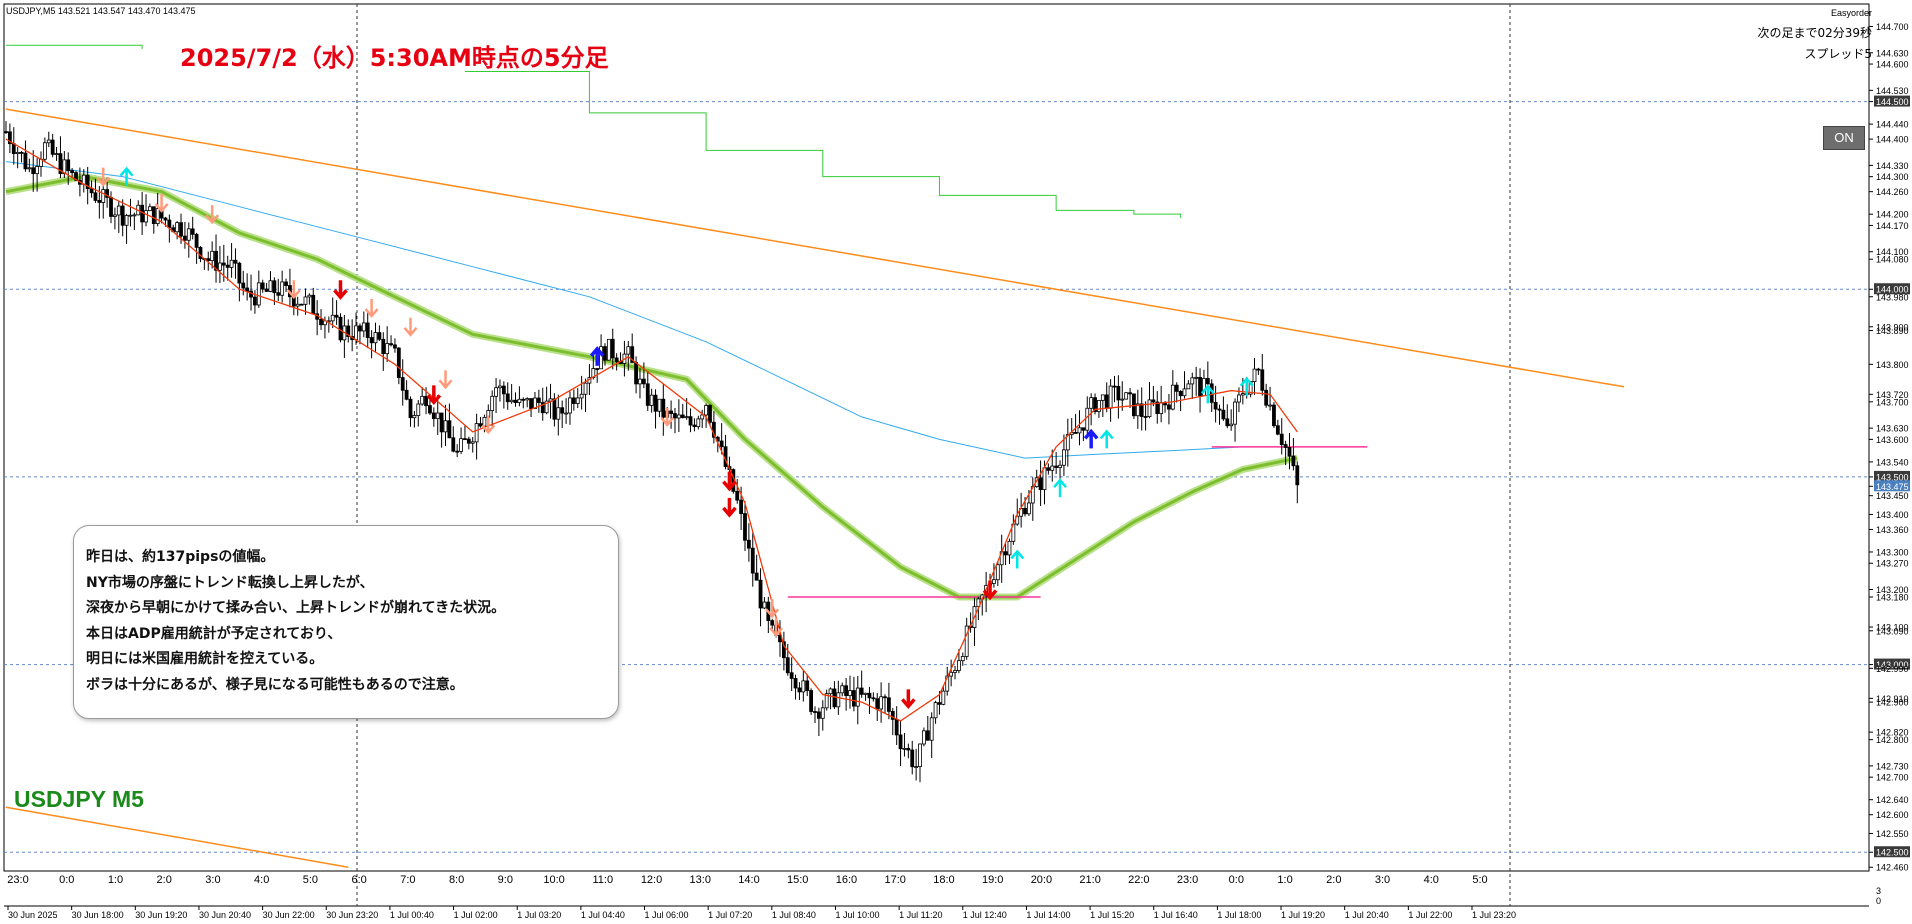 The width and height of the screenshot is (1912, 924). What do you see at coordinates (943, 880) in the screenshot?
I see `hour-label: 18:0` at bounding box center [943, 880].